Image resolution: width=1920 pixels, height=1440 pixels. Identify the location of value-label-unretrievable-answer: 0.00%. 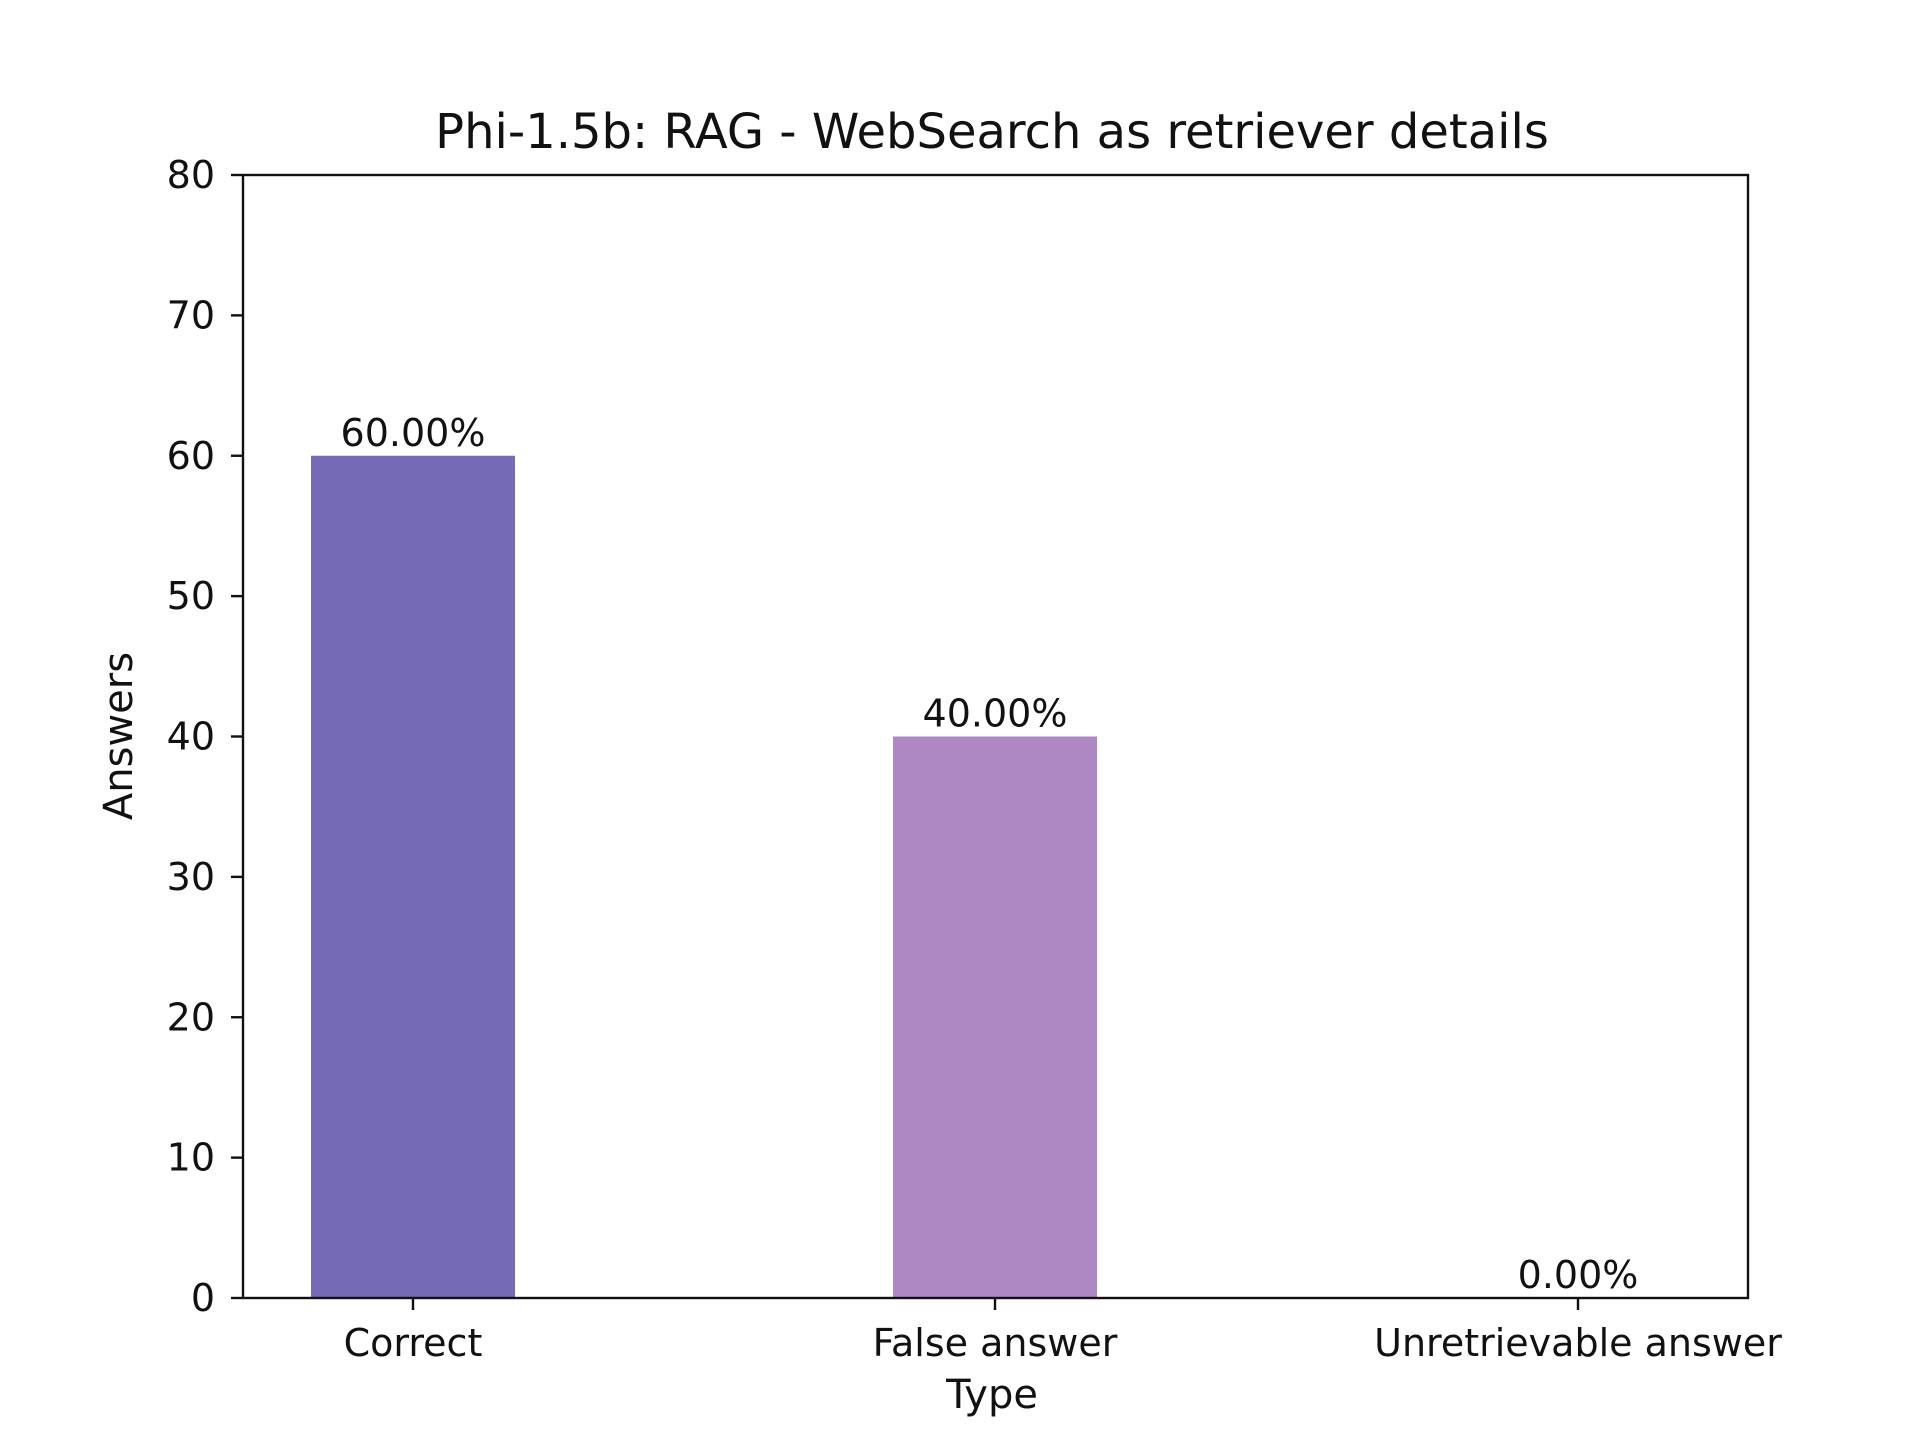
(1578, 1275).